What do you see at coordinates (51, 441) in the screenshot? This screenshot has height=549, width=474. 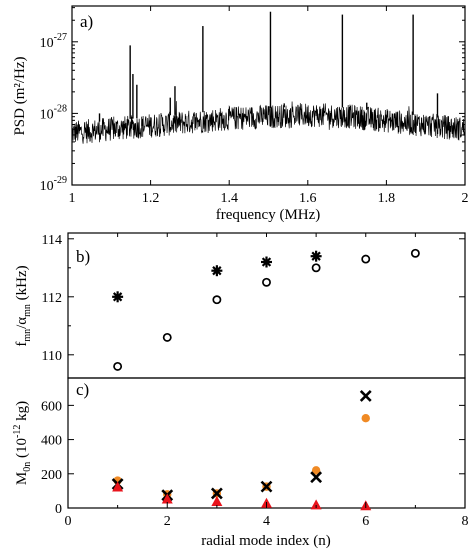 I see `panel-c-ytick-label: 400` at bounding box center [51, 441].